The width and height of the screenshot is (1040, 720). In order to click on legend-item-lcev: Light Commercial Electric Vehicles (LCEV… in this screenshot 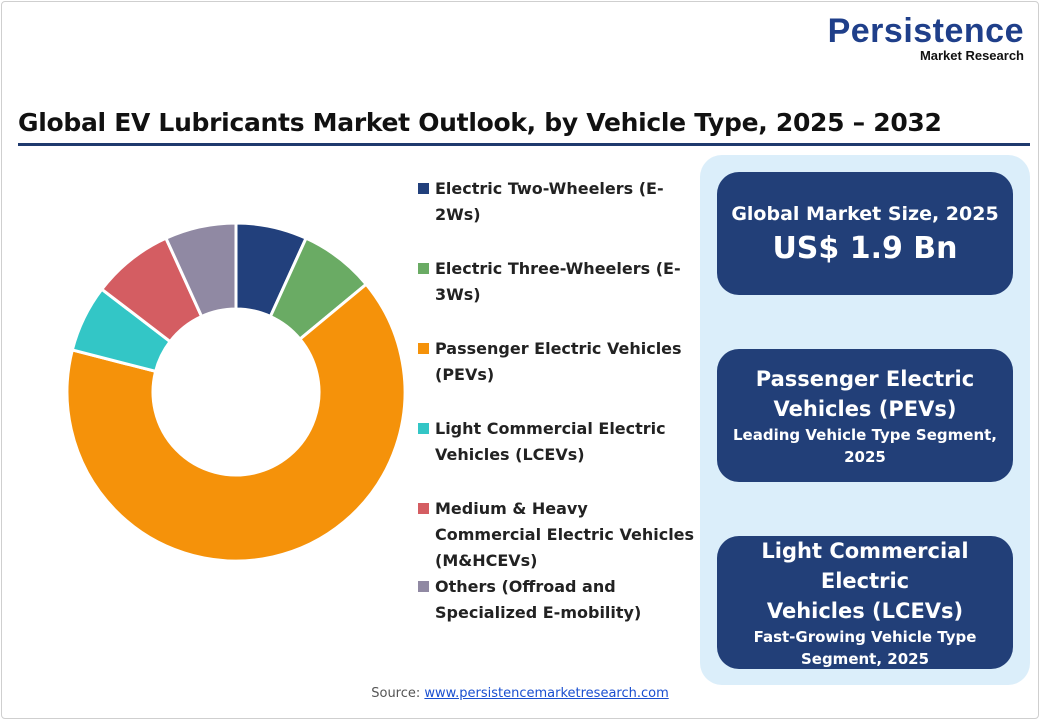, I will do `click(558, 442)`.